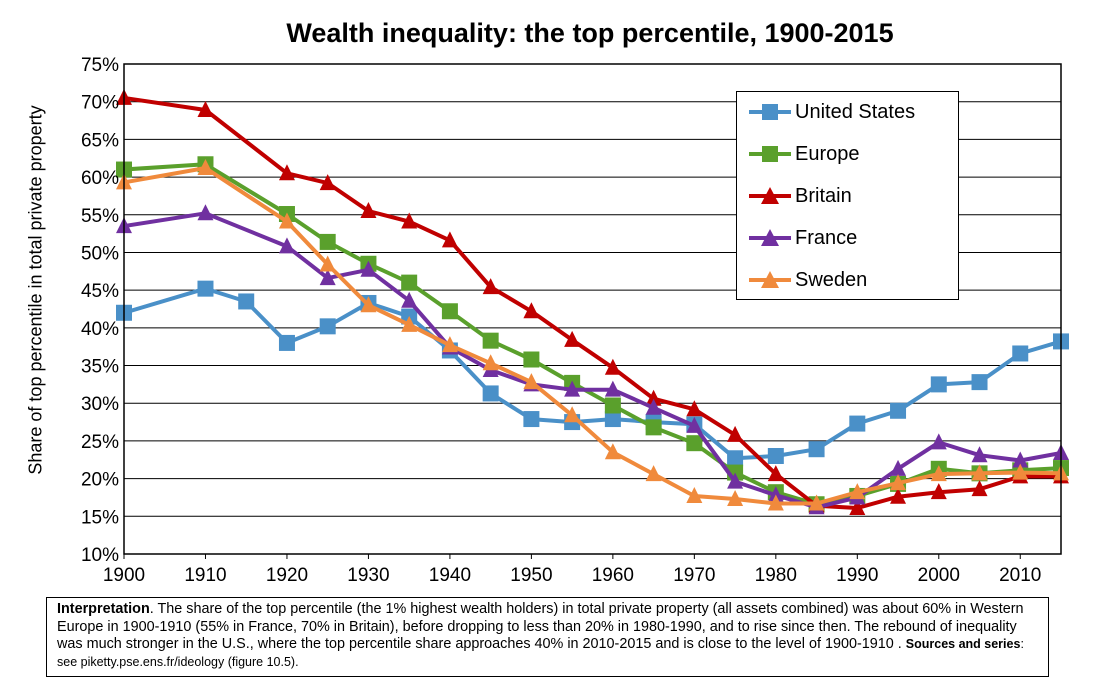  What do you see at coordinates (100, 367) in the screenshot?
I see `y-tick-label: 35%` at bounding box center [100, 367].